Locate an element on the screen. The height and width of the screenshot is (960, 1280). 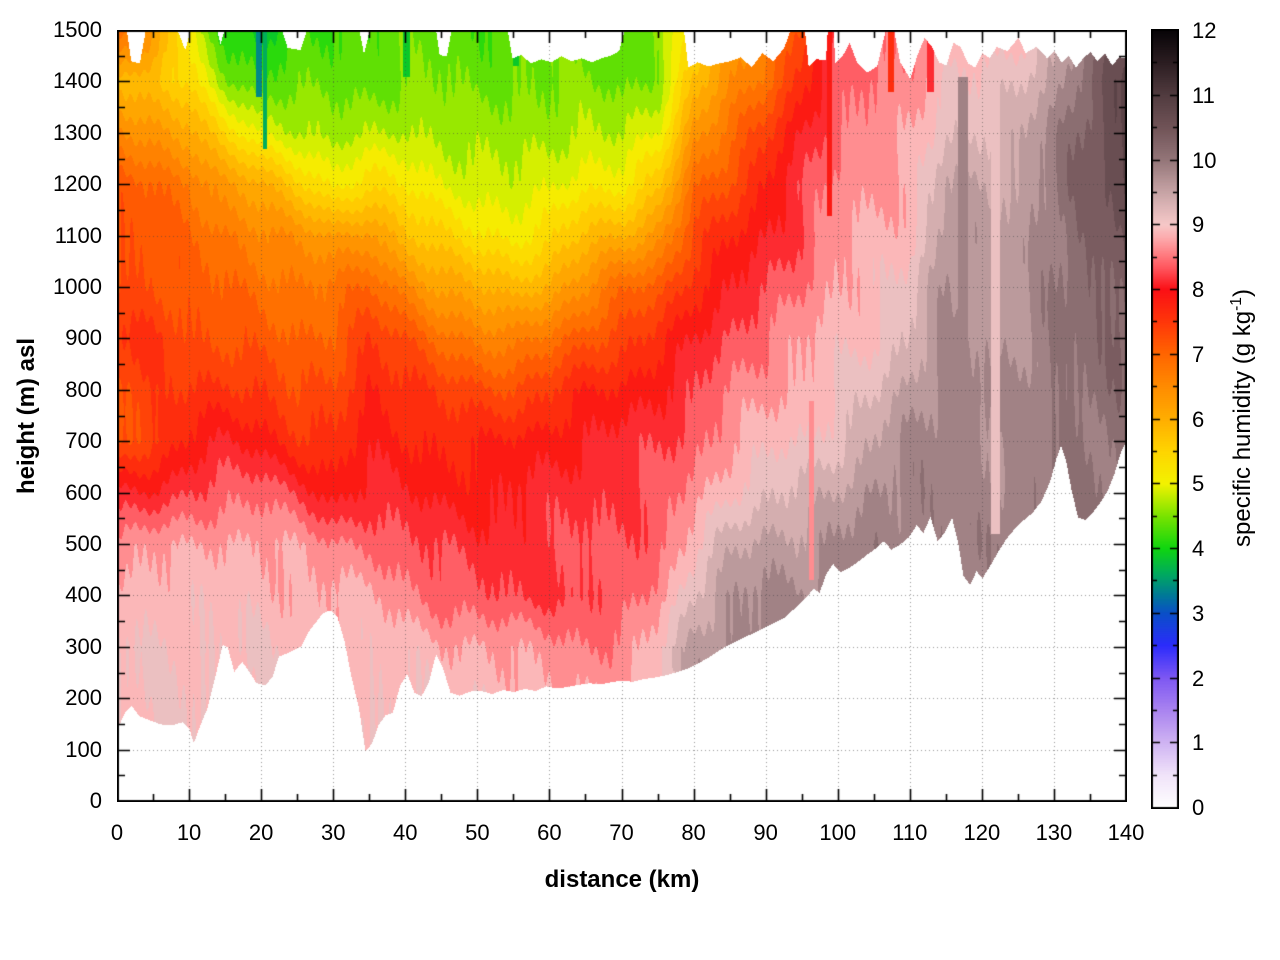
x-tick-label: 40 is located at coordinates (405, 832).